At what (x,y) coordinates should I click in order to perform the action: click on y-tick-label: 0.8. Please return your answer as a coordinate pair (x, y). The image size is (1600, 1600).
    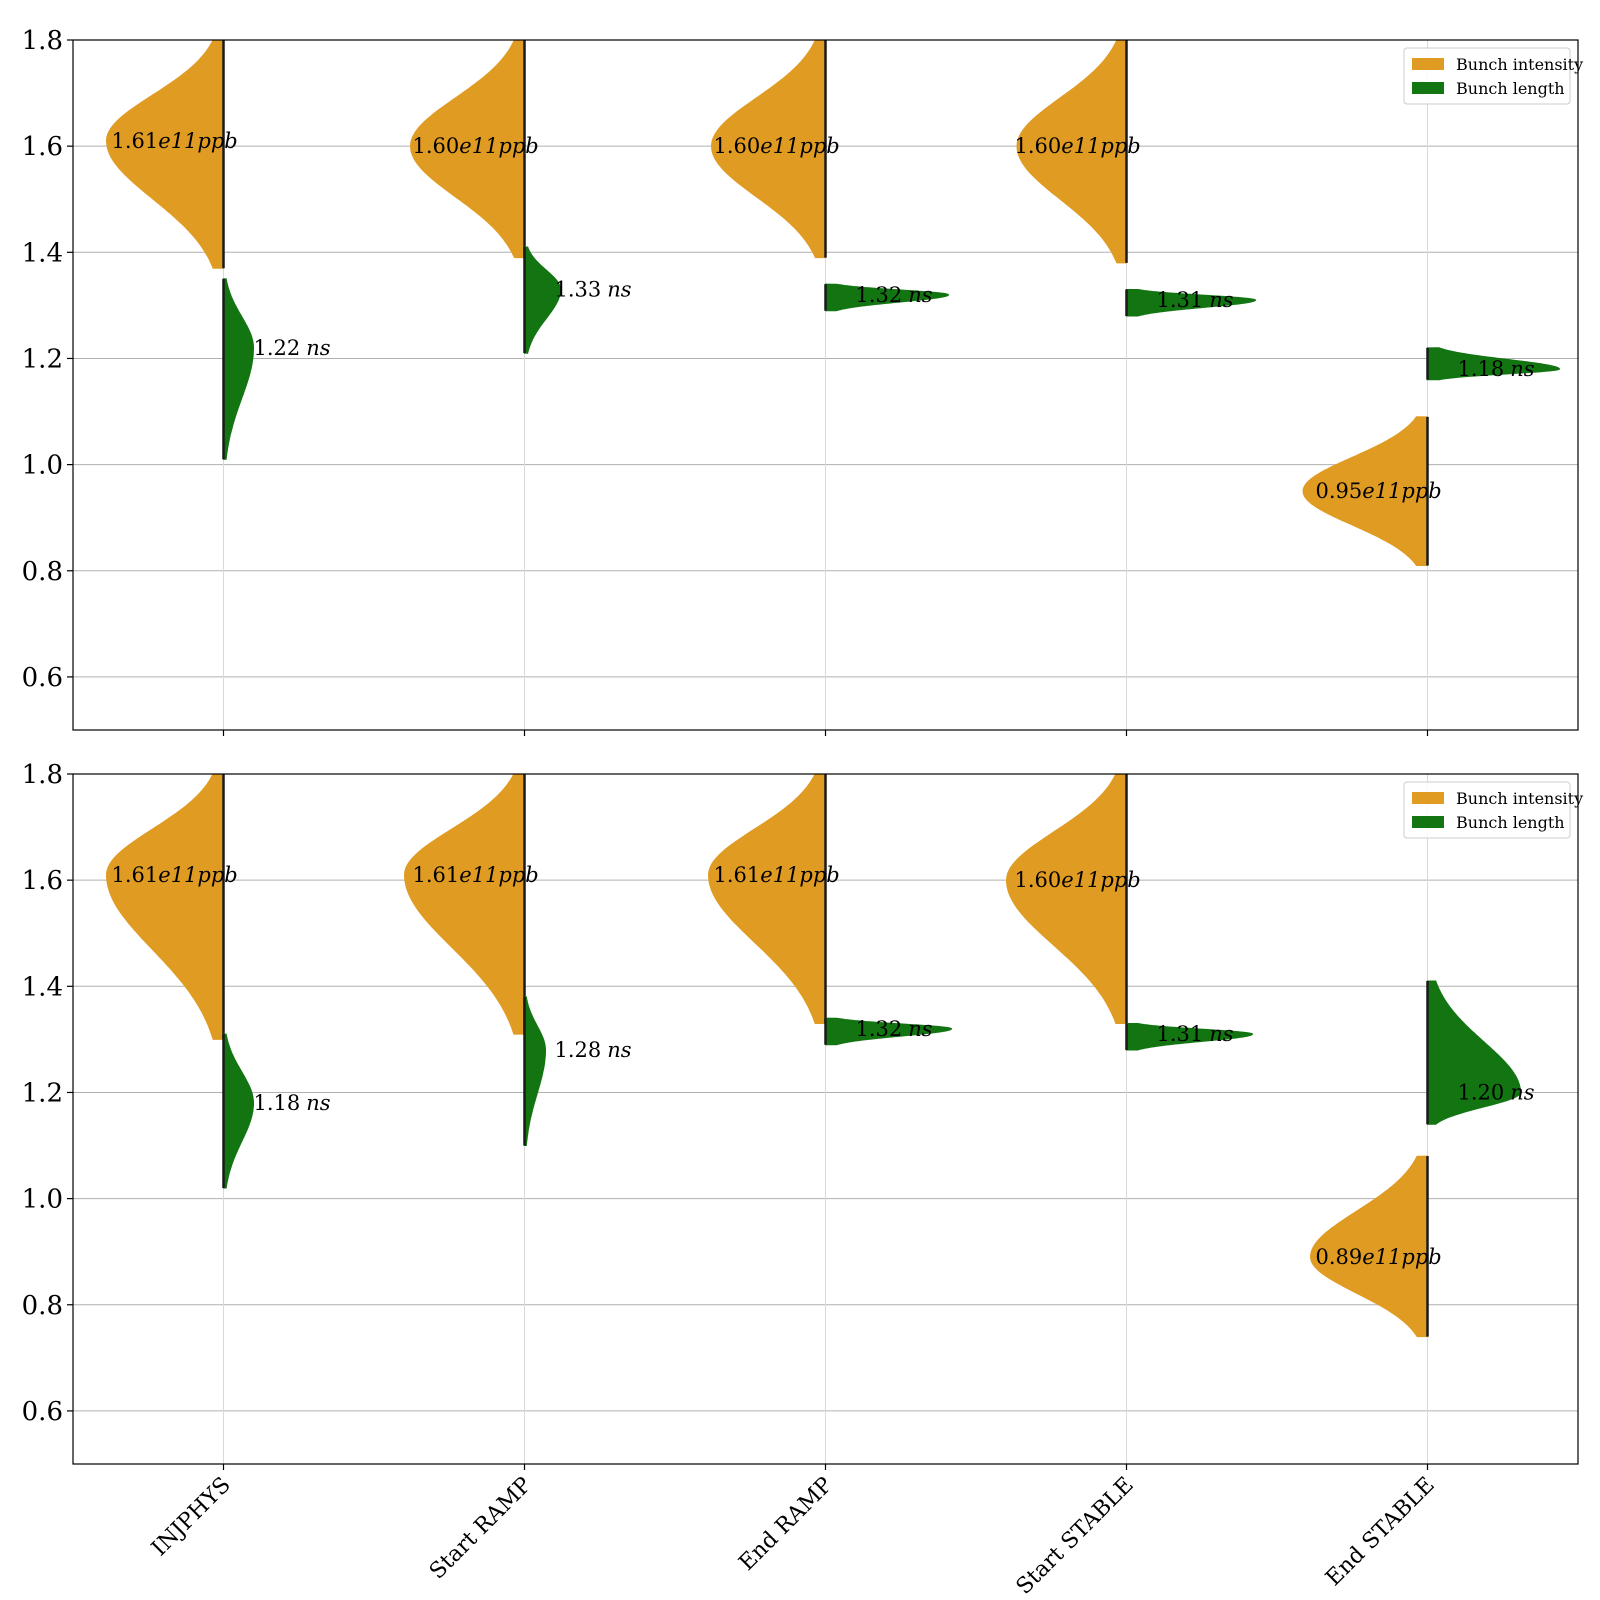
    Looking at the image, I should click on (42, 572).